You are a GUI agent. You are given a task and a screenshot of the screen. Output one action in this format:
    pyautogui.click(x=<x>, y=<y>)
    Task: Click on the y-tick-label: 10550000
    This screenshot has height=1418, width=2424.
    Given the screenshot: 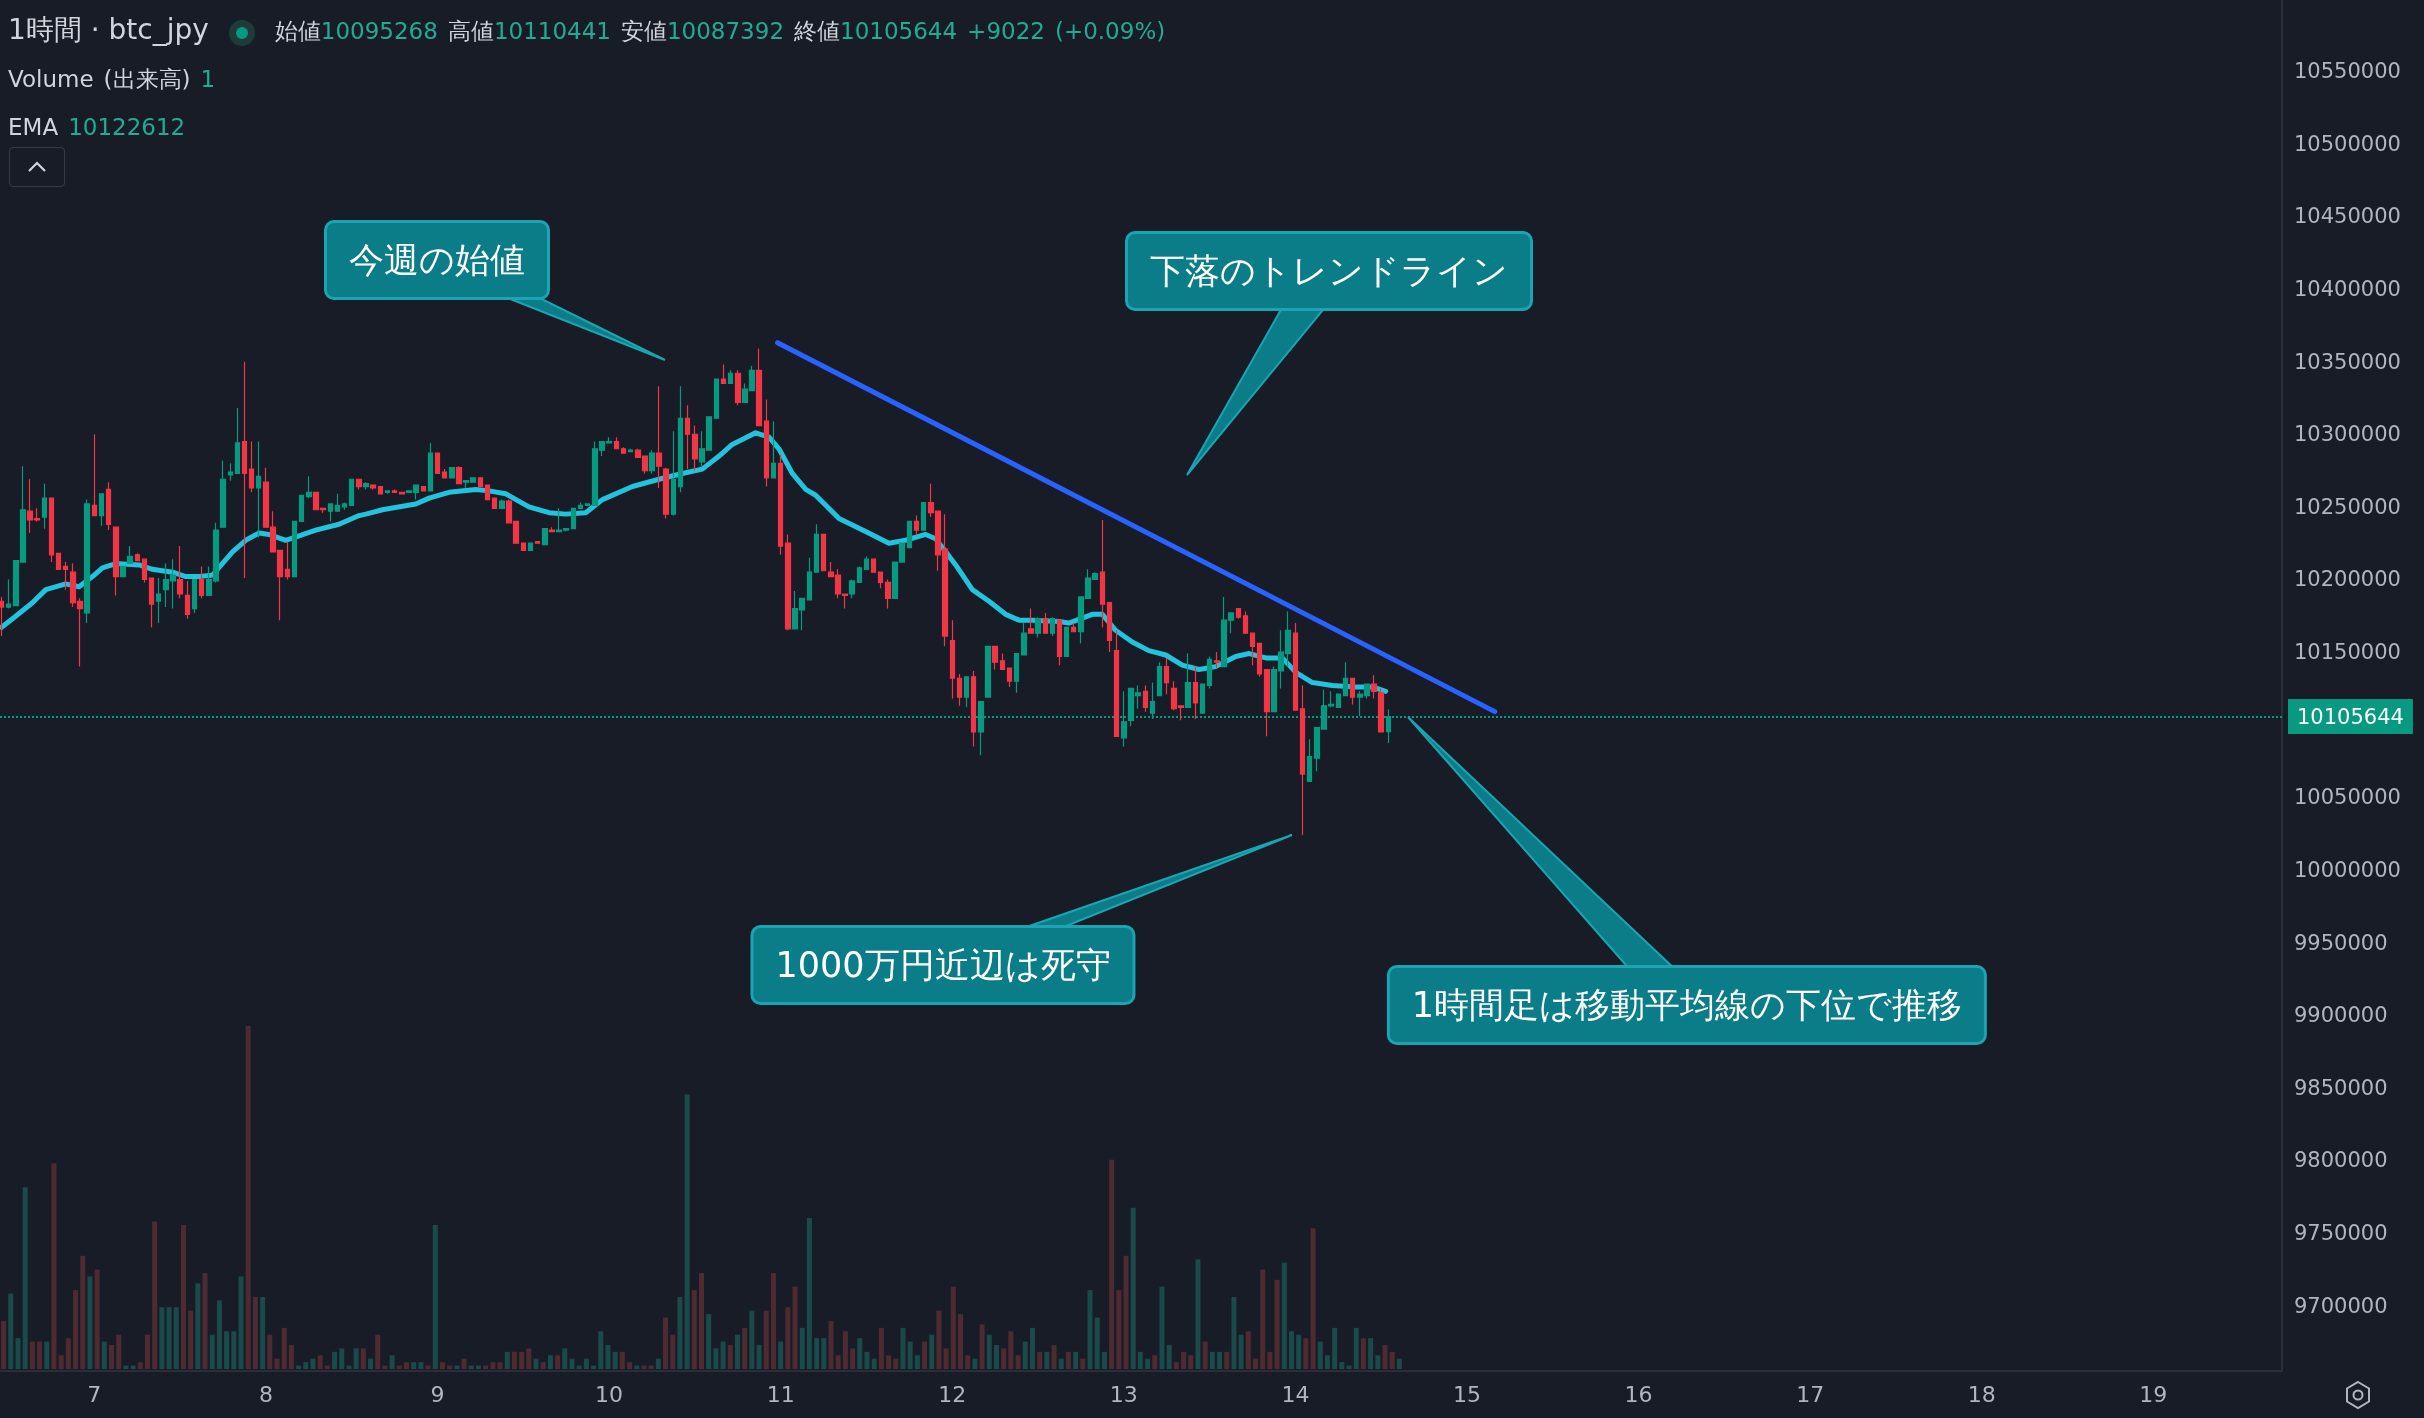 What is the action you would take?
    pyautogui.click(x=2347, y=71)
    